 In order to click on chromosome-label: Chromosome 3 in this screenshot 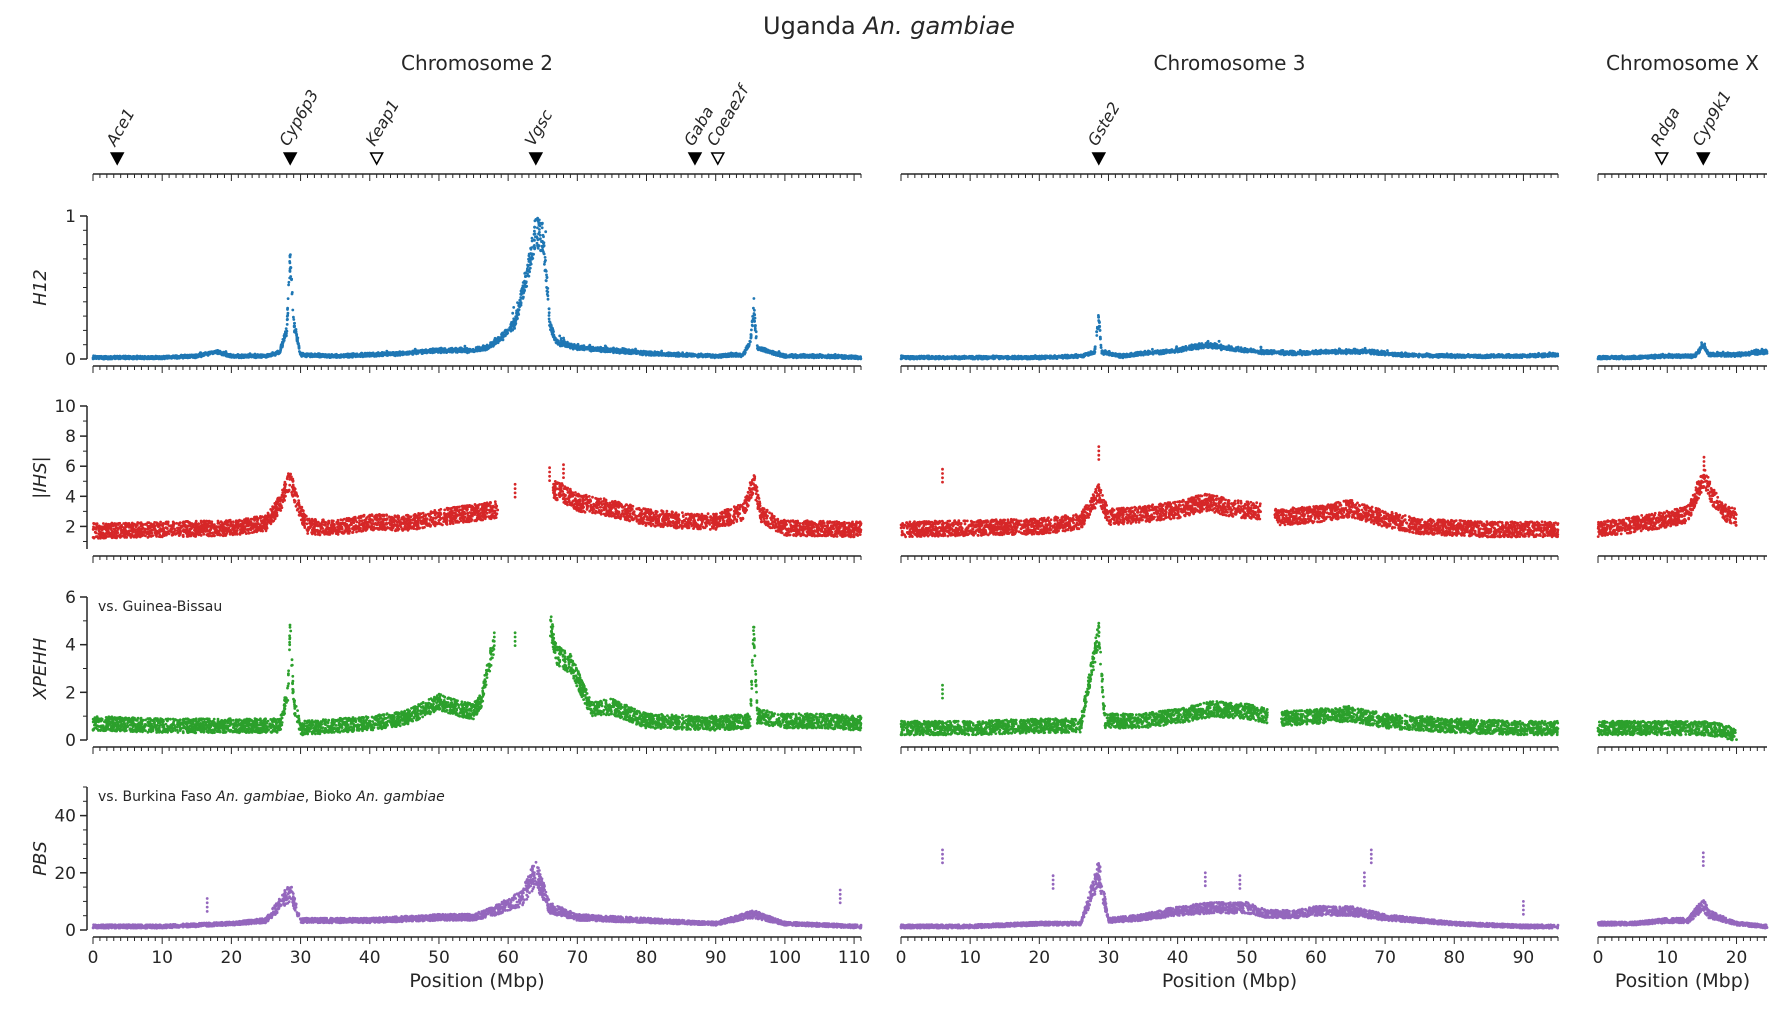, I will do `click(1230, 63)`.